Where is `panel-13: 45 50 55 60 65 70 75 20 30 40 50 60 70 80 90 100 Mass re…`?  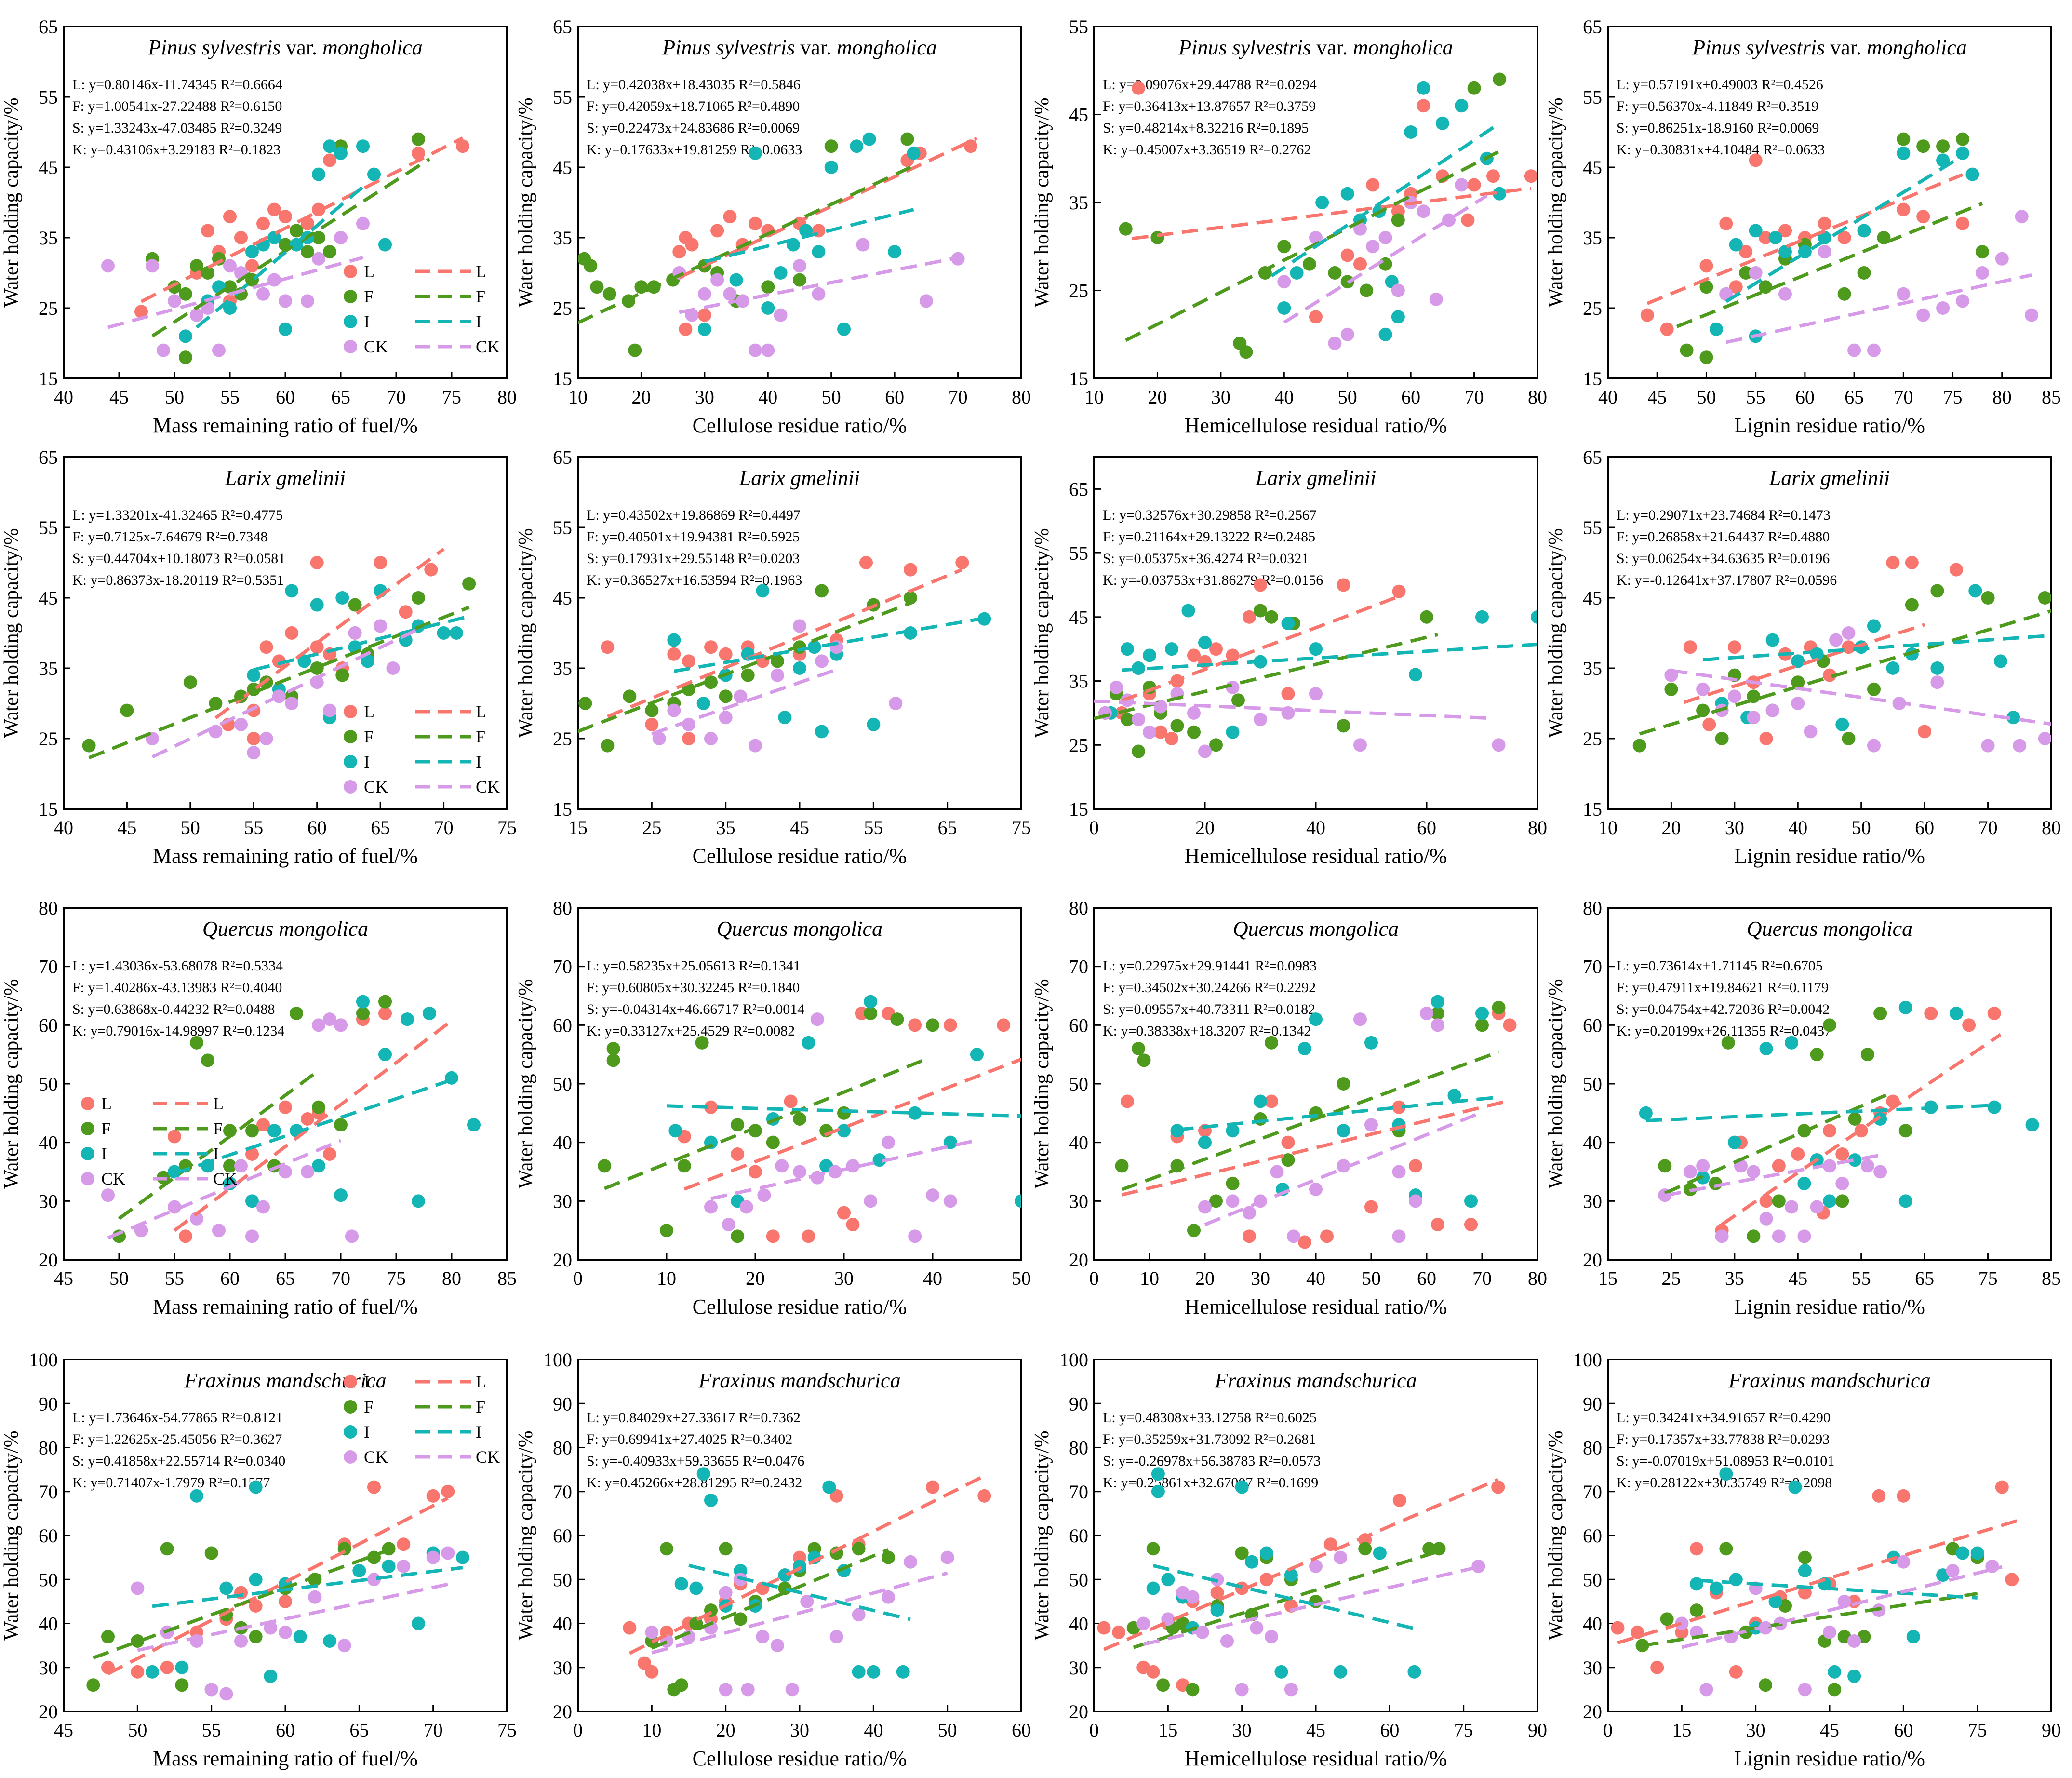
panel-13: 45 50 55 60 65 70 75 20 30 40 50 60 70 80 90 100 Mass re… is located at coordinates (258, 1559).